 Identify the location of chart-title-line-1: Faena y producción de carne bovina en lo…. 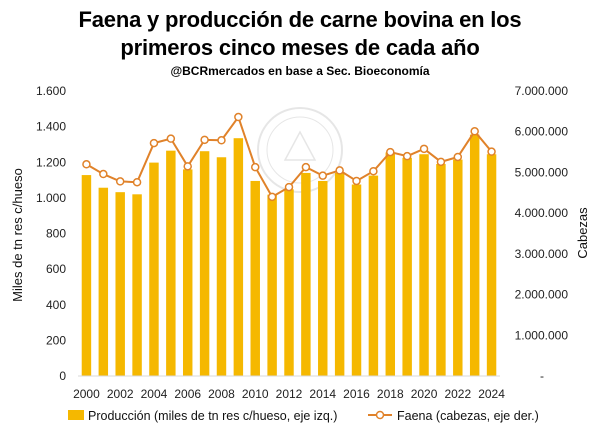
(300, 19).